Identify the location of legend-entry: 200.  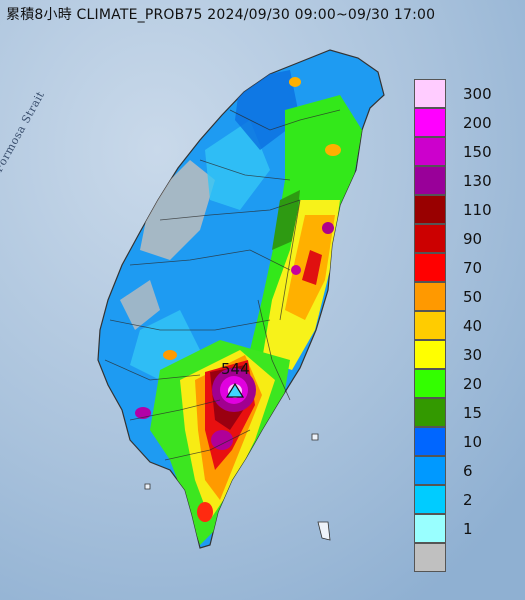
(468, 122).